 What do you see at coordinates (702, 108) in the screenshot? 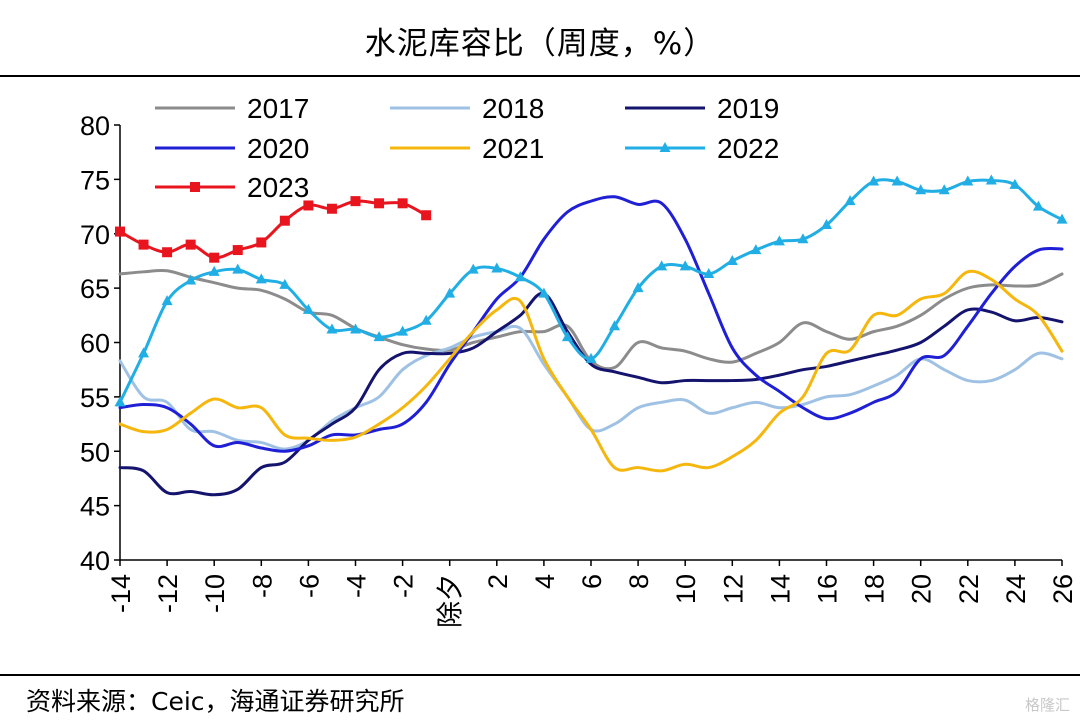
I see `legend-item-2019: 2019` at bounding box center [702, 108].